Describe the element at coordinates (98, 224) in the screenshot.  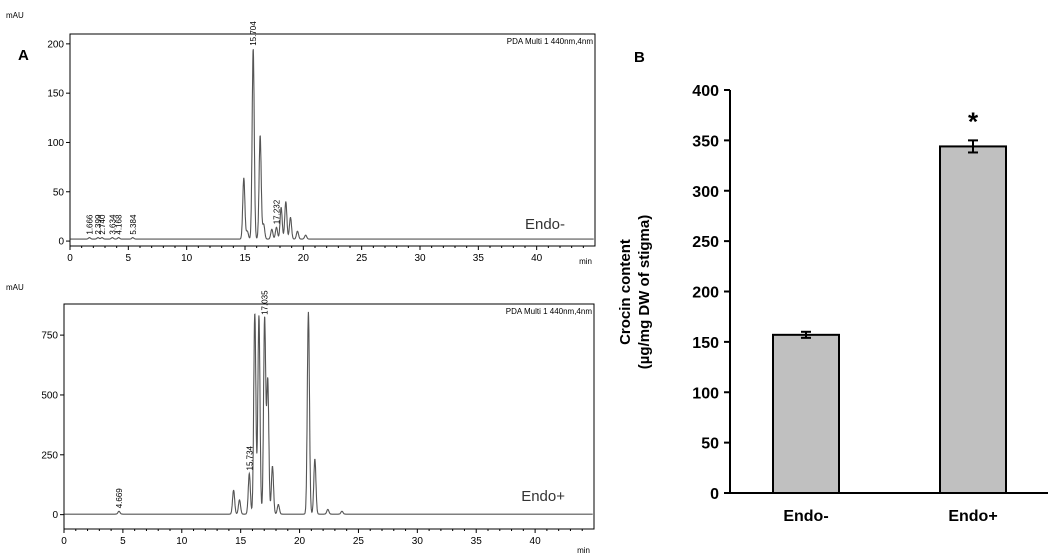
I see `peak-label: 2.399` at that location.